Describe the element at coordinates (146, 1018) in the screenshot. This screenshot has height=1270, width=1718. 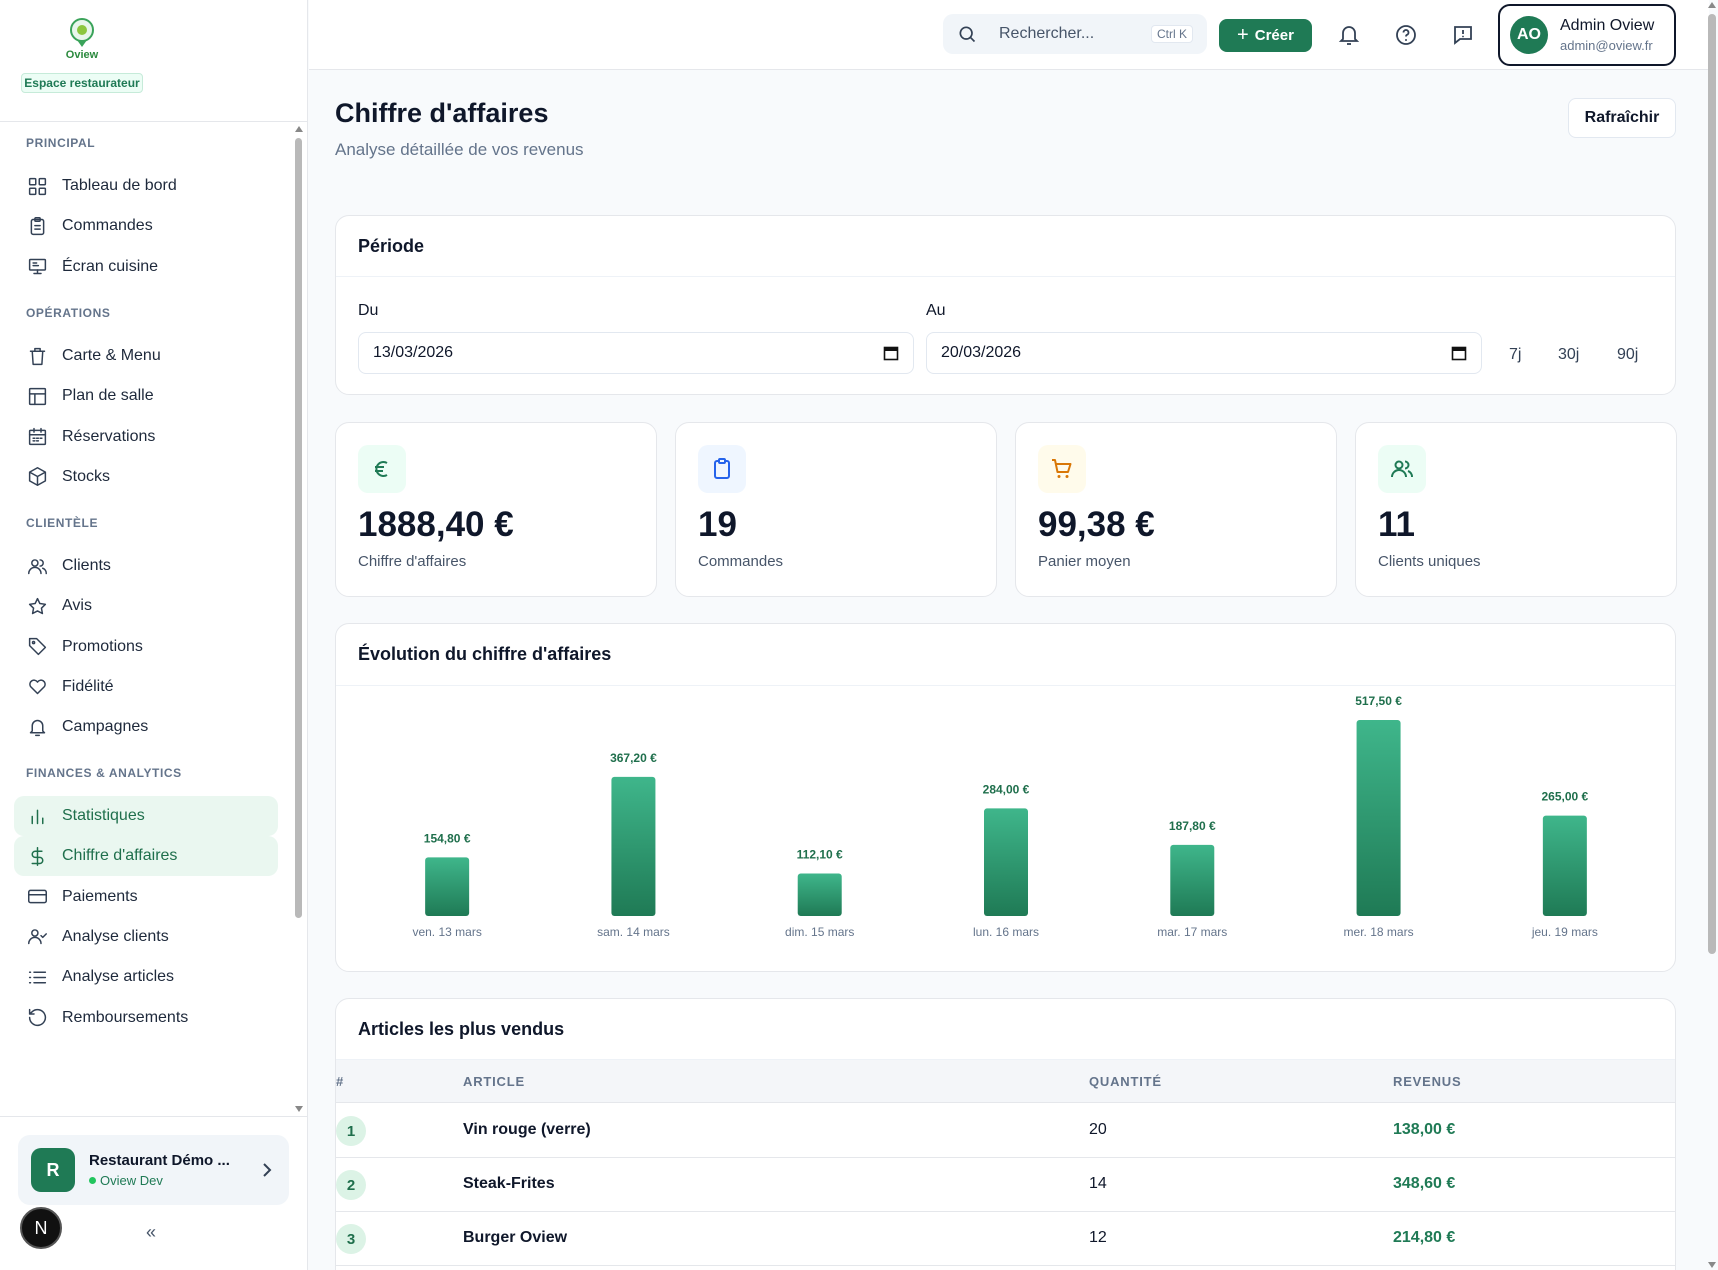
I see `sidebar-item-remboursements: Remboursements` at that location.